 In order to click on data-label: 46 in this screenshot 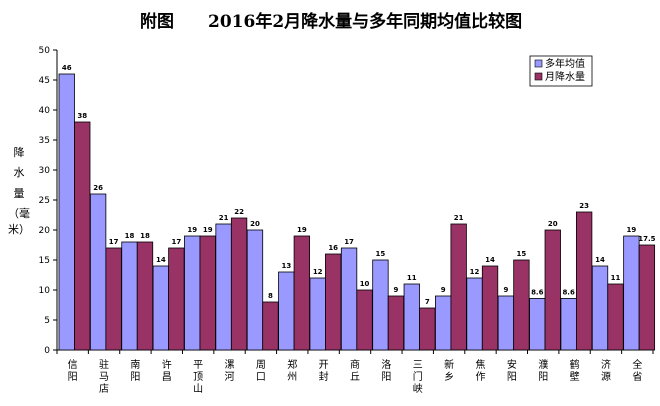, I will do `click(67, 68)`.